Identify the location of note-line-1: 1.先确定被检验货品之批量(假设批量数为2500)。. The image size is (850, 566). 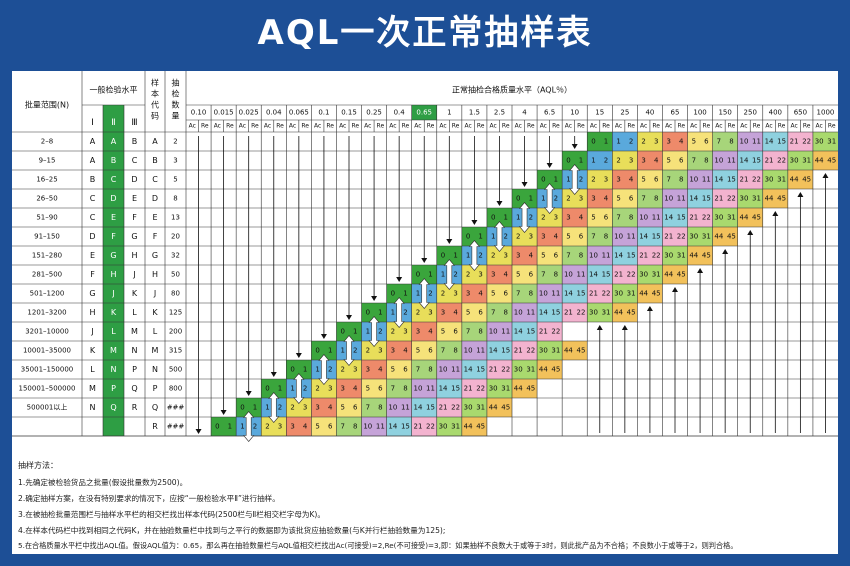
(103, 482).